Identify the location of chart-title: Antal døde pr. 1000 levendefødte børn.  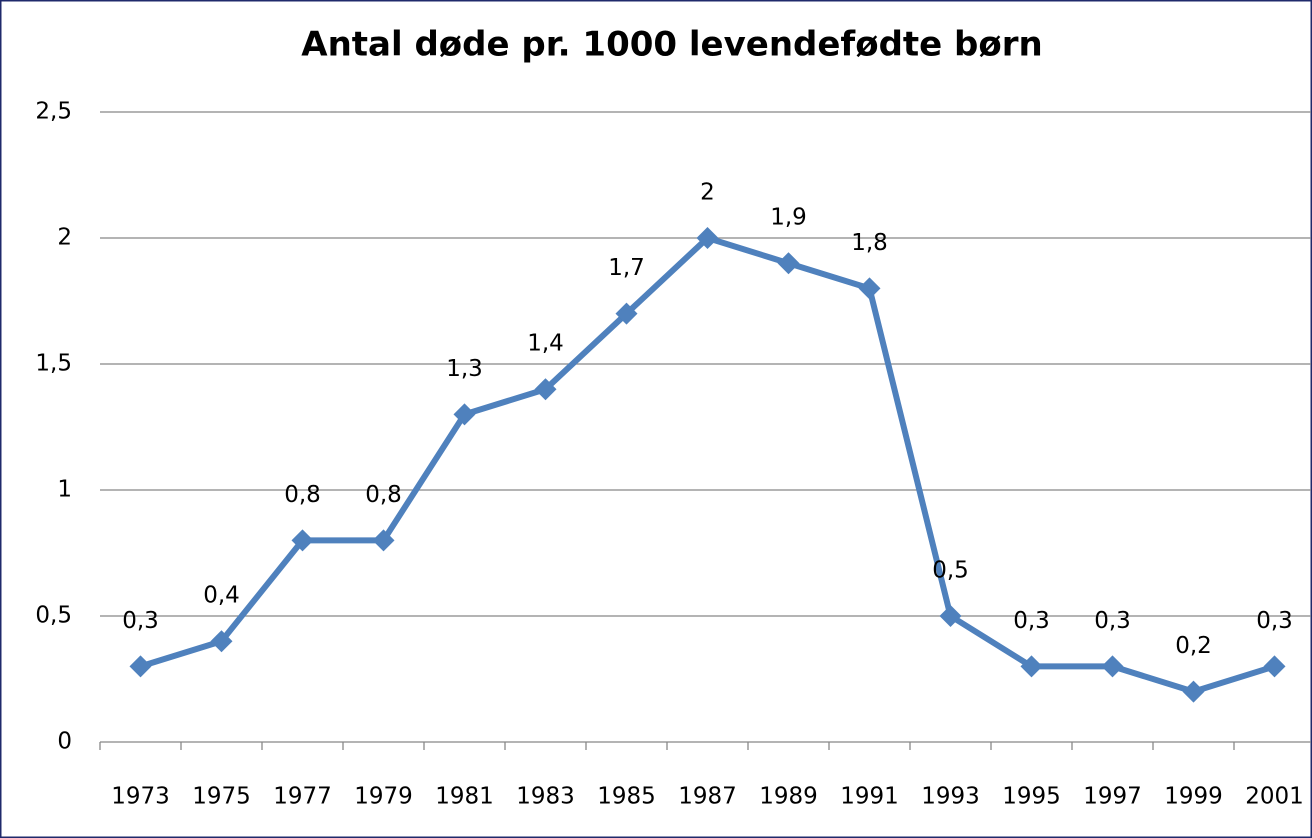
(671, 45).